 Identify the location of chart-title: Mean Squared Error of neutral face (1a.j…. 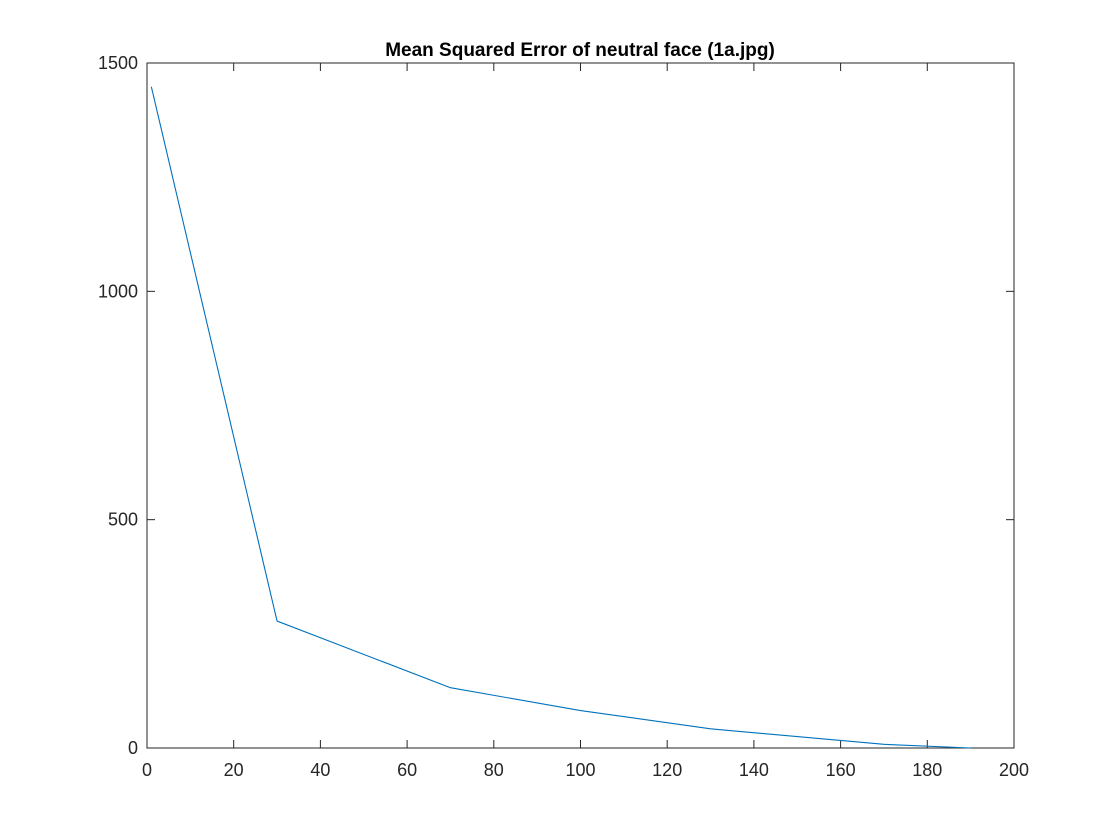
(580, 50).